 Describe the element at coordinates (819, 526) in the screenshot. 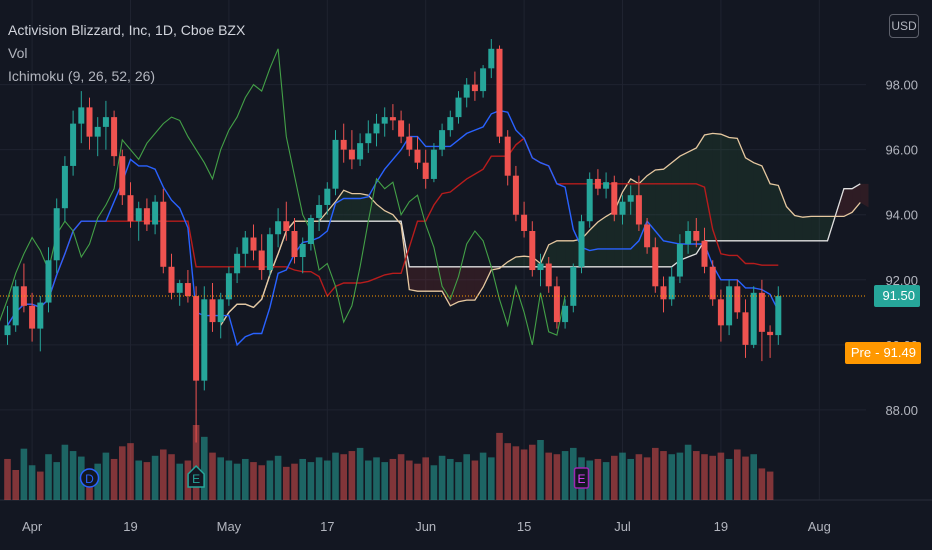

I see `time-tick-label: Aug` at that location.